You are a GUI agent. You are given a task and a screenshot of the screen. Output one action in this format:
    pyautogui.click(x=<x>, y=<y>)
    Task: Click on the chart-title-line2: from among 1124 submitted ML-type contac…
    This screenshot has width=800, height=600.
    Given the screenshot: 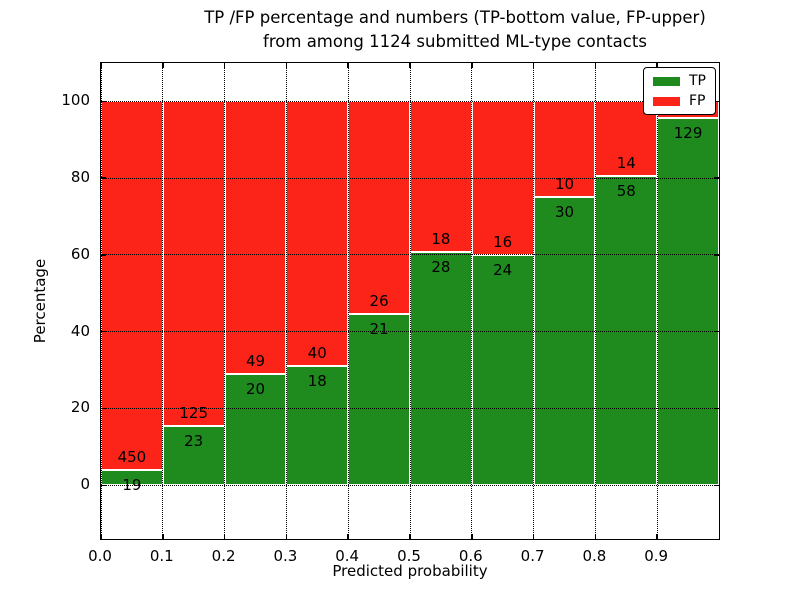 What is the action you would take?
    pyautogui.click(x=455, y=41)
    